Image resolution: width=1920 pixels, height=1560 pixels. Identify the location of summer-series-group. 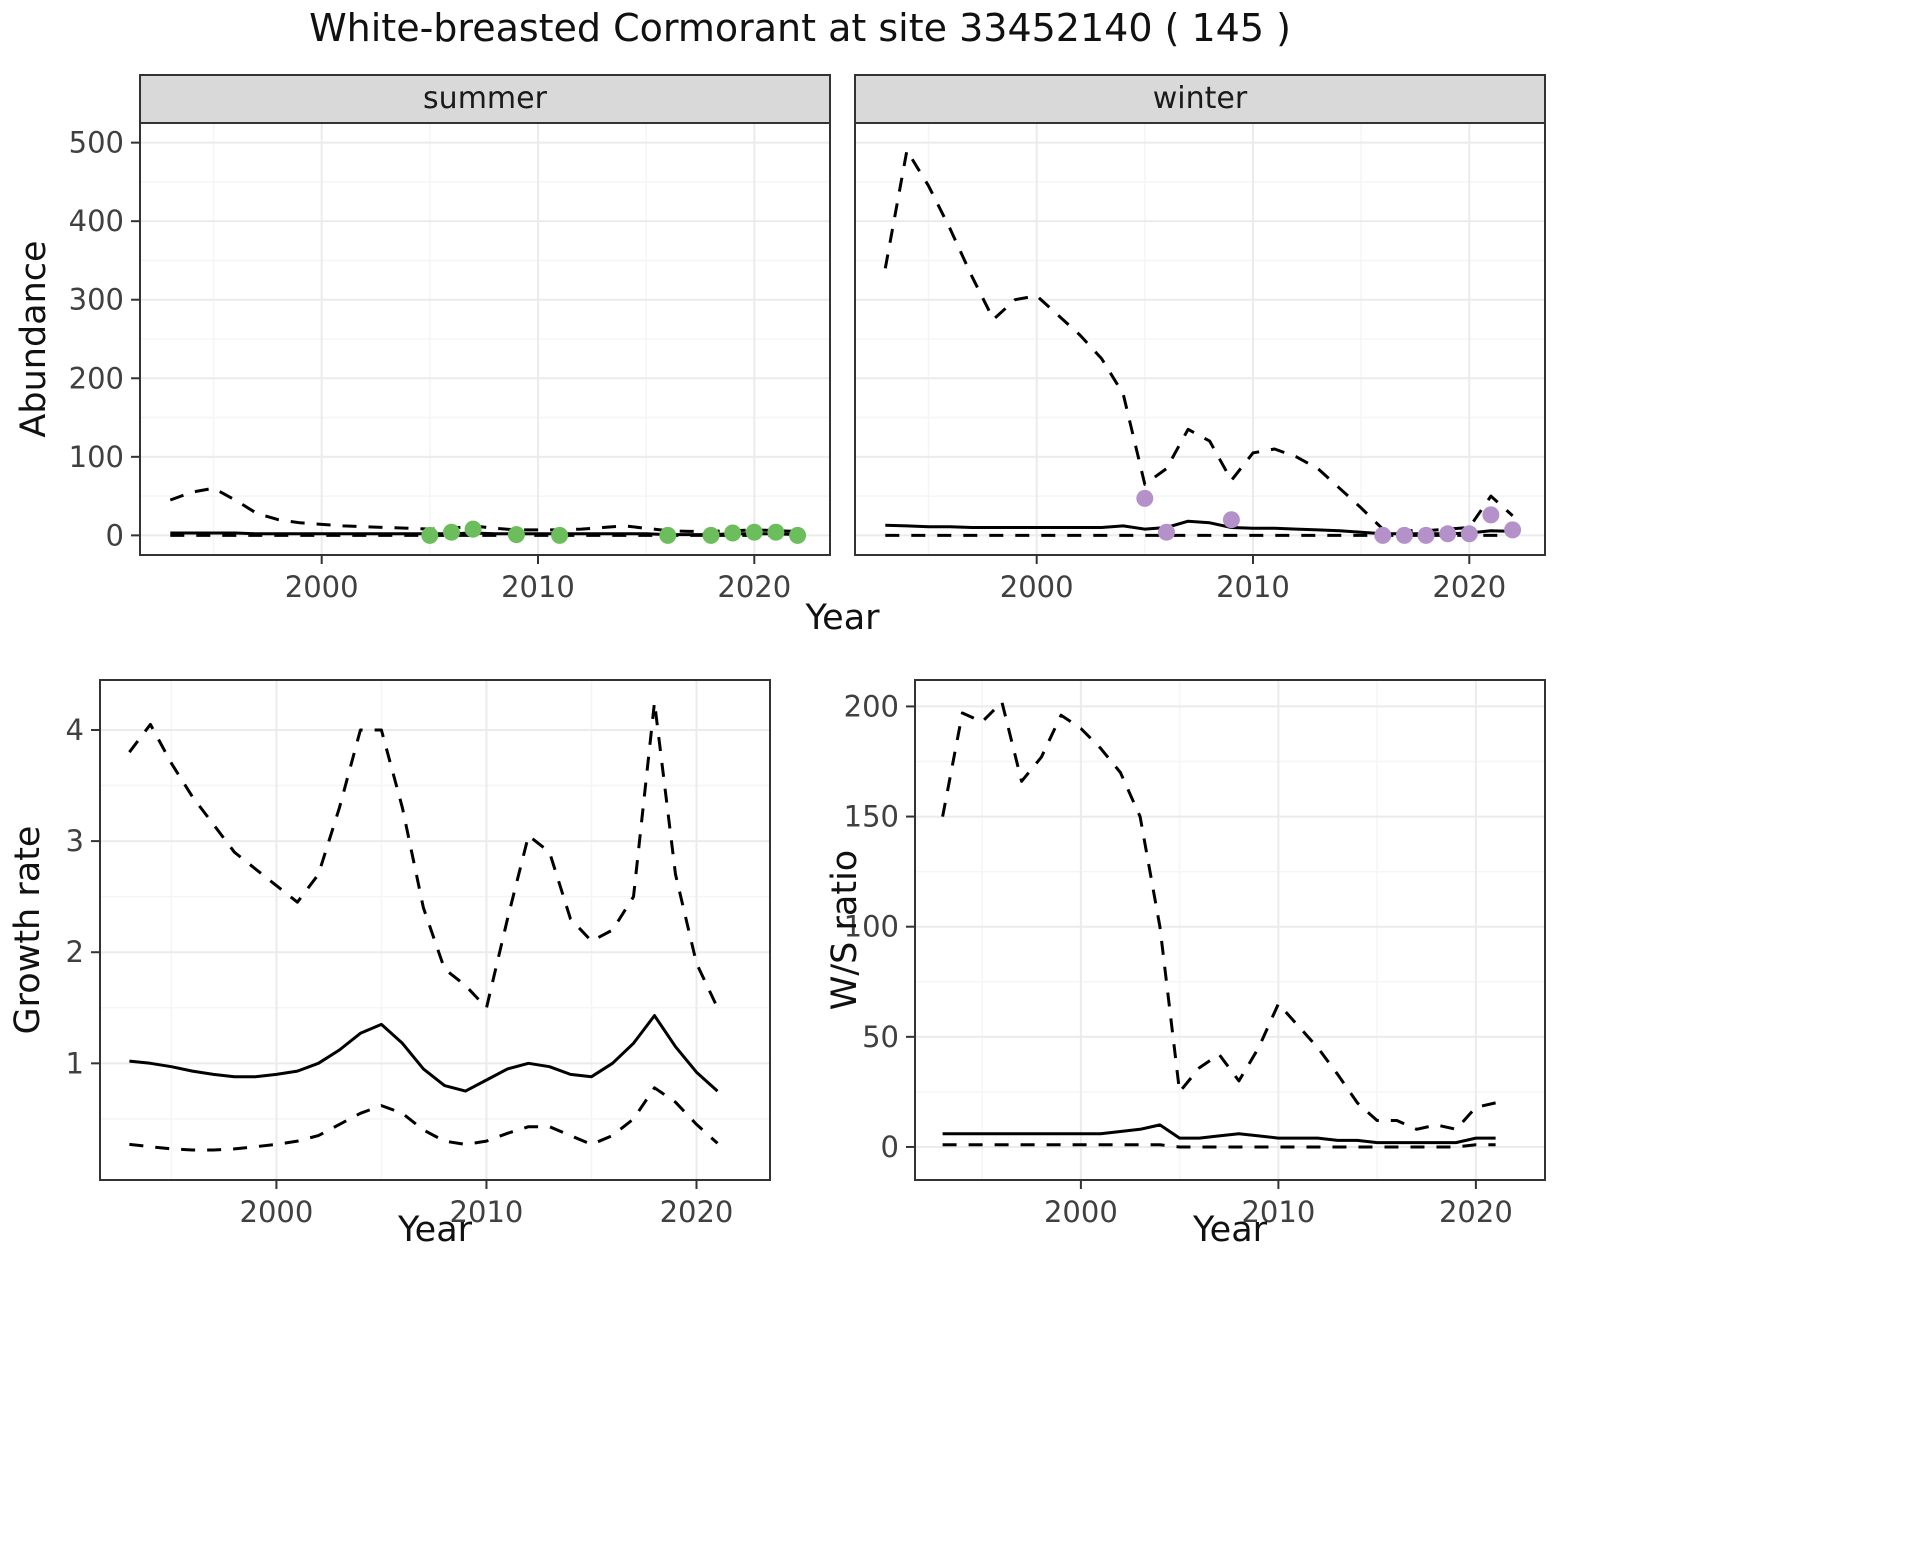
(488, 515).